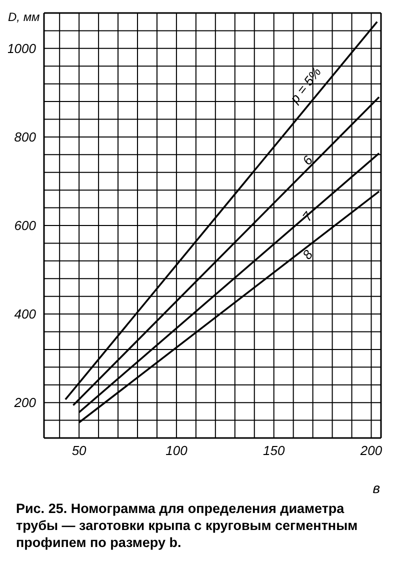 The height and width of the screenshot is (566, 394). What do you see at coordinates (25, 226) in the screenshot?
I see `y-tick-label: 600` at bounding box center [25, 226].